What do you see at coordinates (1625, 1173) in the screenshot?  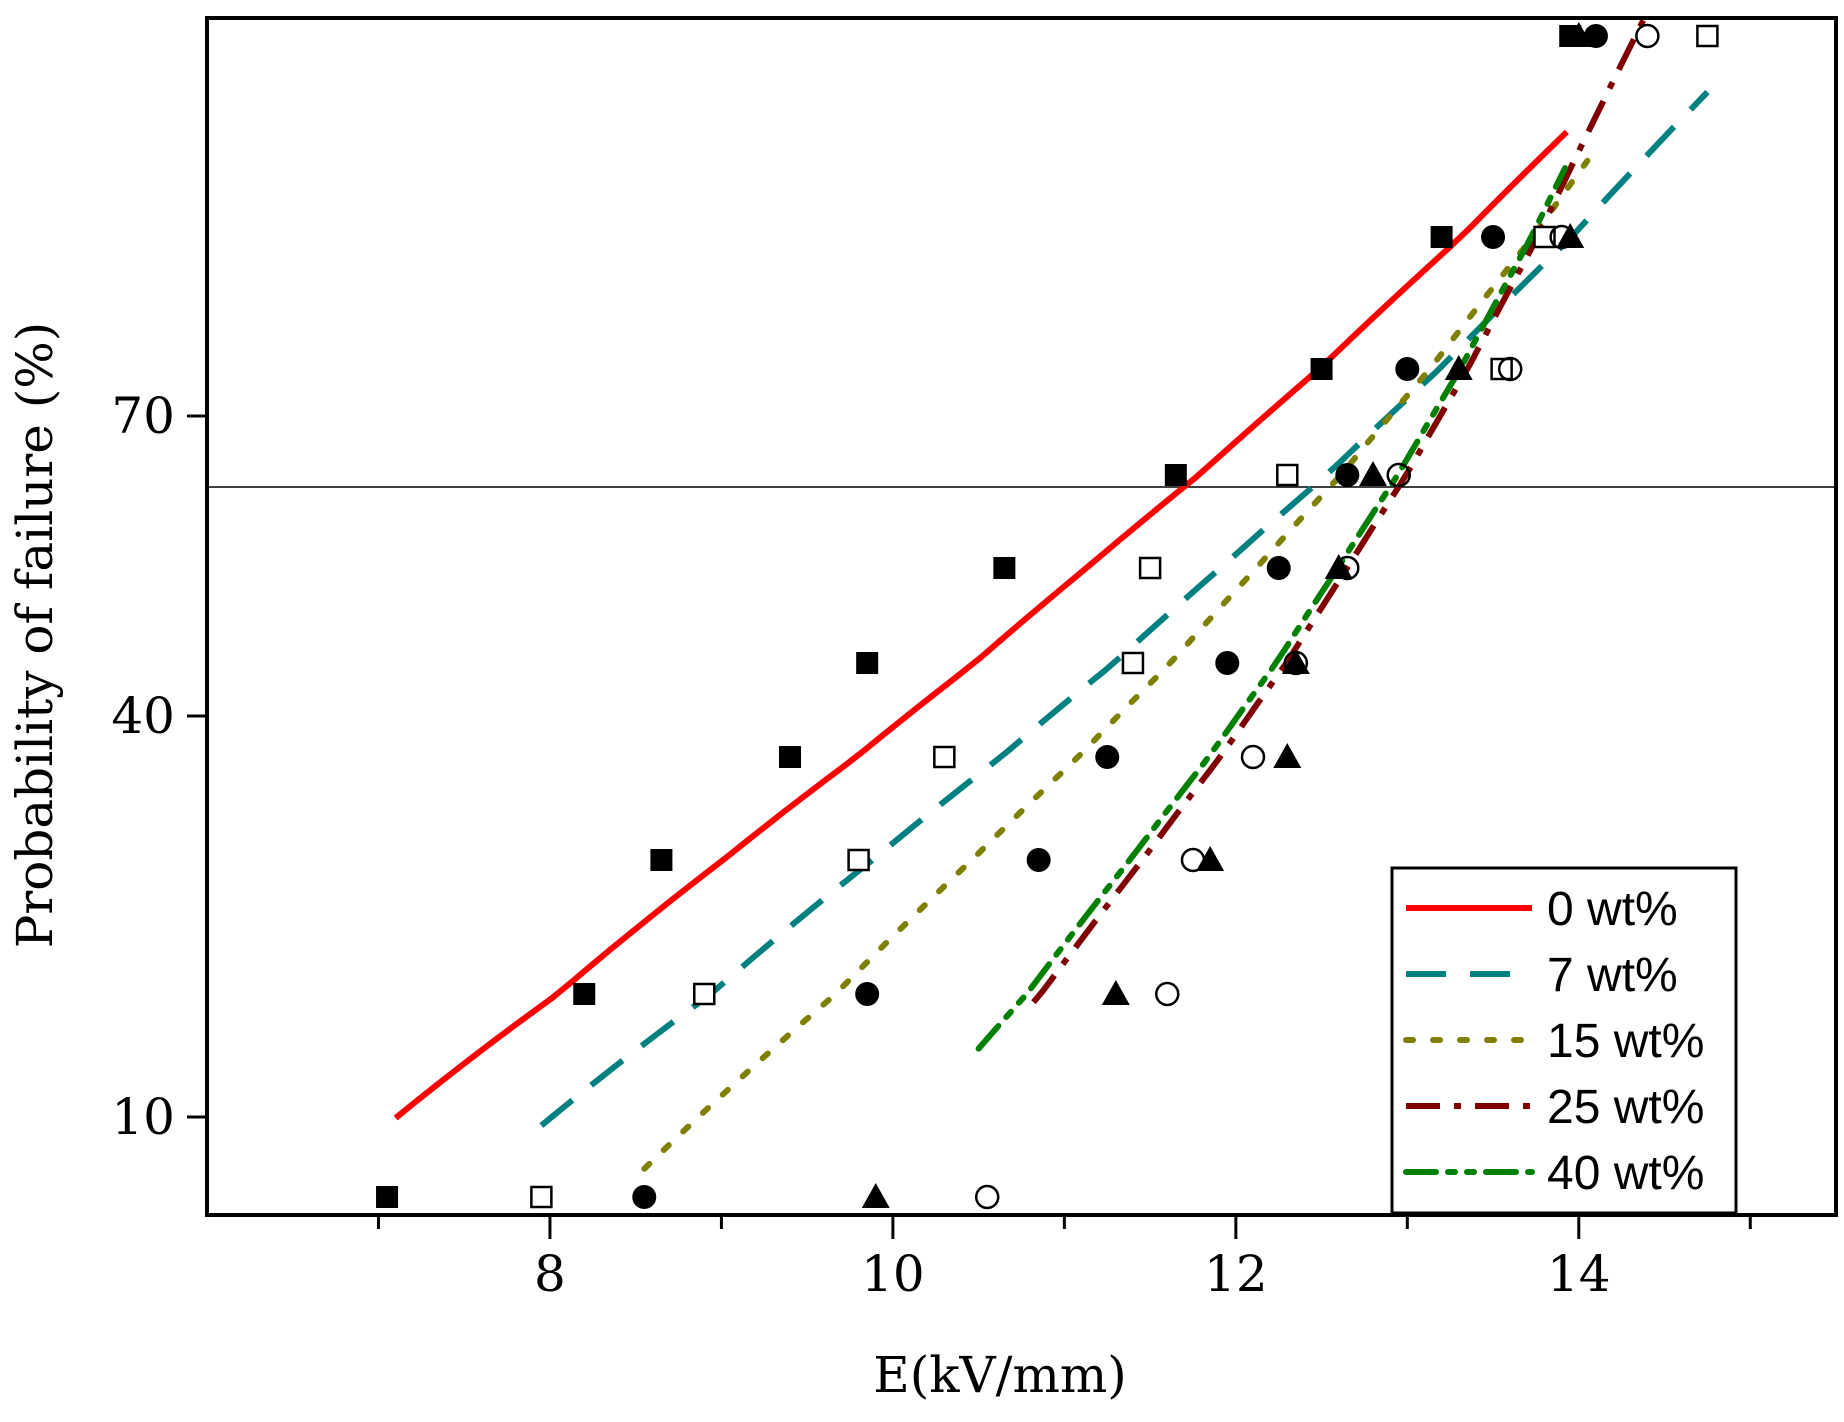 I see `legend-label-40-wt: 40 wt%` at bounding box center [1625, 1173].